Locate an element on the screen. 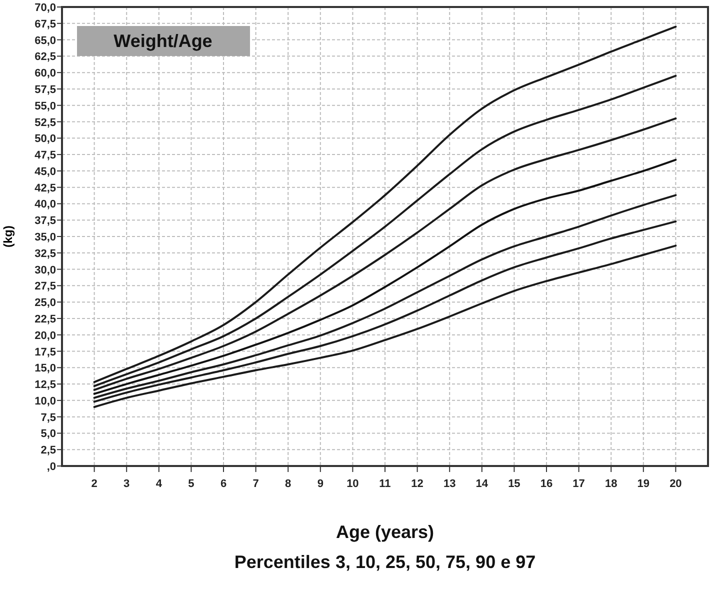  y-tick-label: 55,0 is located at coordinates (45, 106).